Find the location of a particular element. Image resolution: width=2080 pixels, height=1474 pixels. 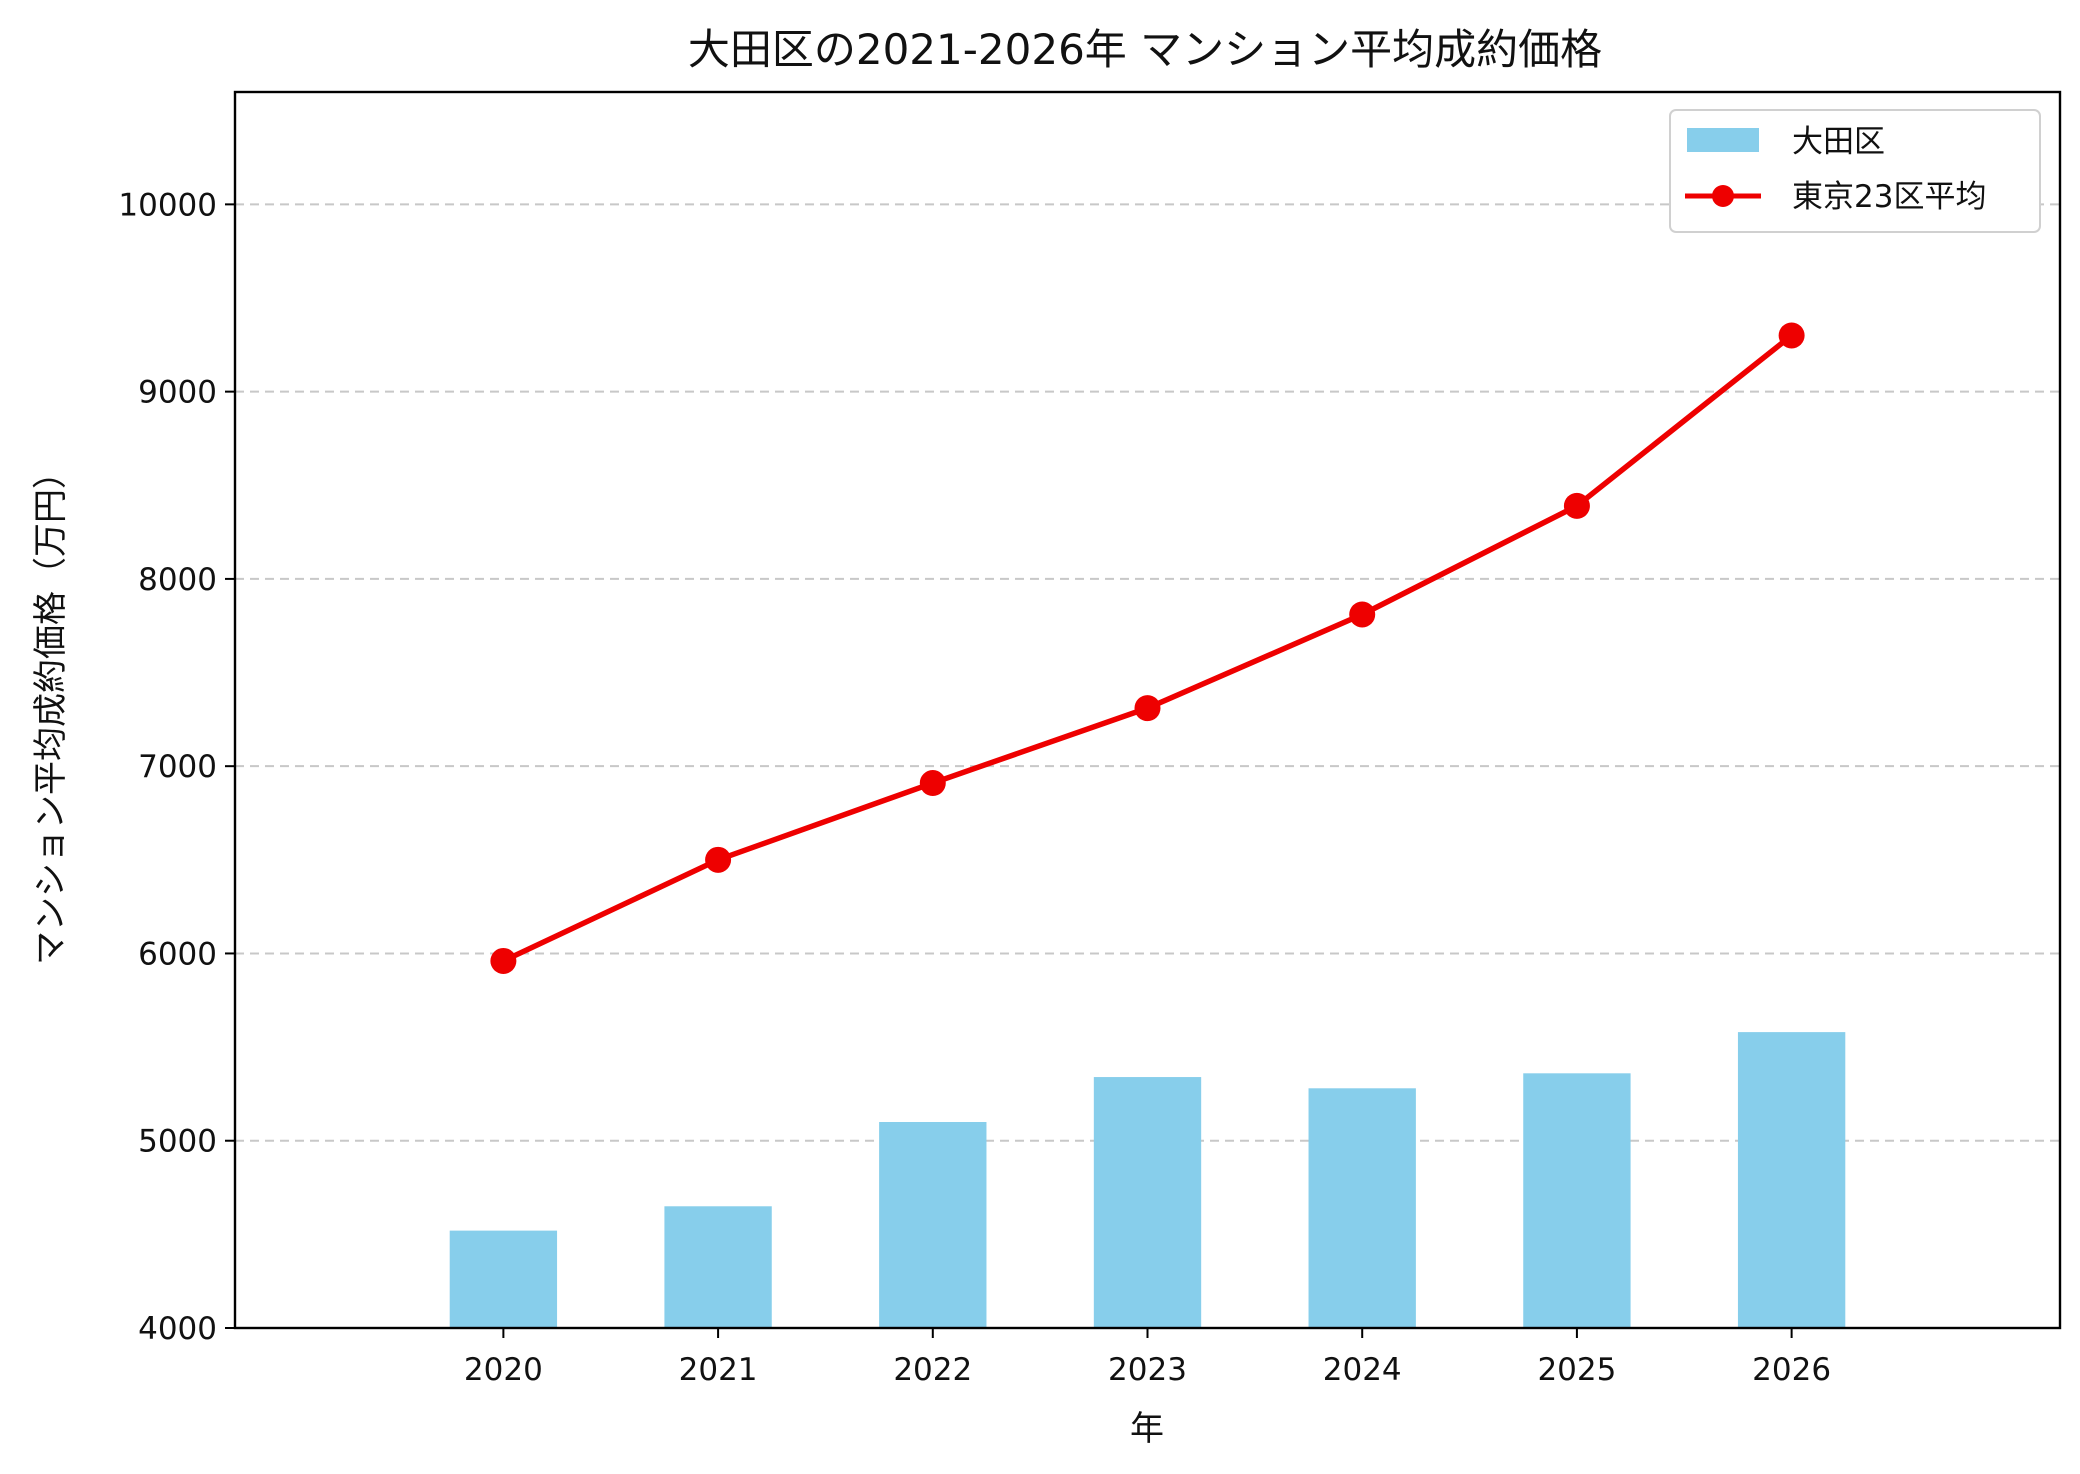

x-tick-label: 2026 is located at coordinates (1791, 1370).